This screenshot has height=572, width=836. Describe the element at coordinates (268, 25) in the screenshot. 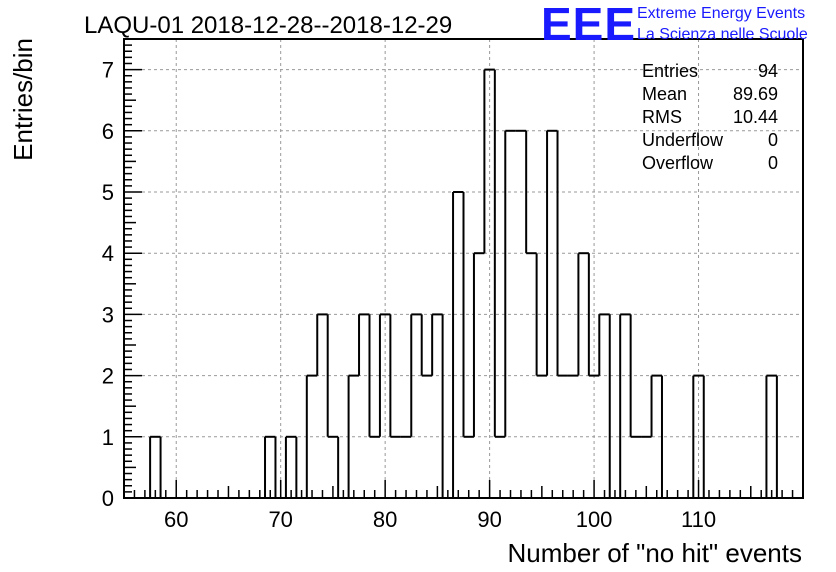

I see `chart-title: LAQU-01 2018-12-28--2018-12-29` at that location.